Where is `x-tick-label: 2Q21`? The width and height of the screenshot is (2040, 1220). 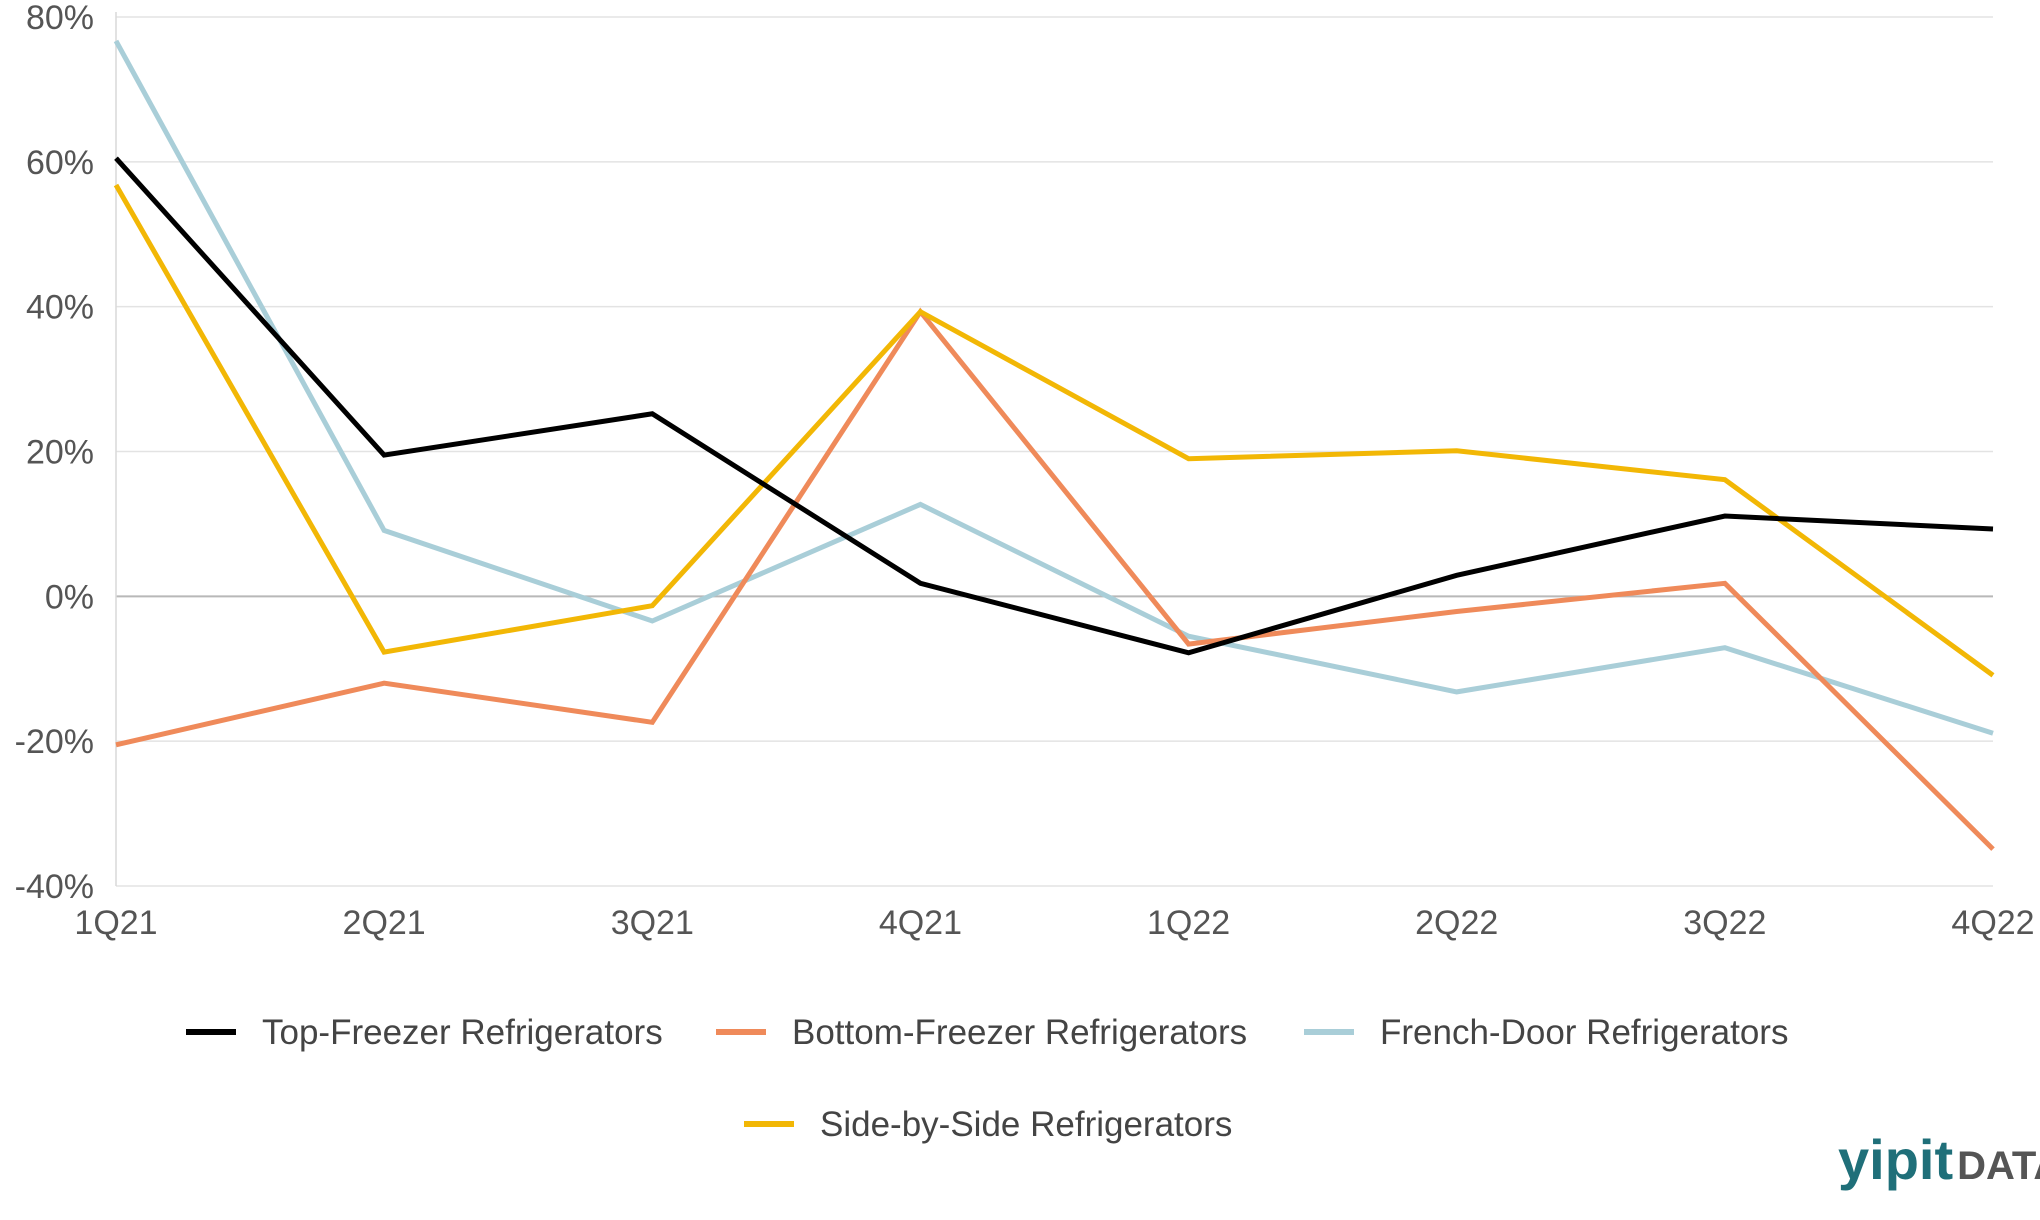 x-tick-label: 2Q21 is located at coordinates (384, 923).